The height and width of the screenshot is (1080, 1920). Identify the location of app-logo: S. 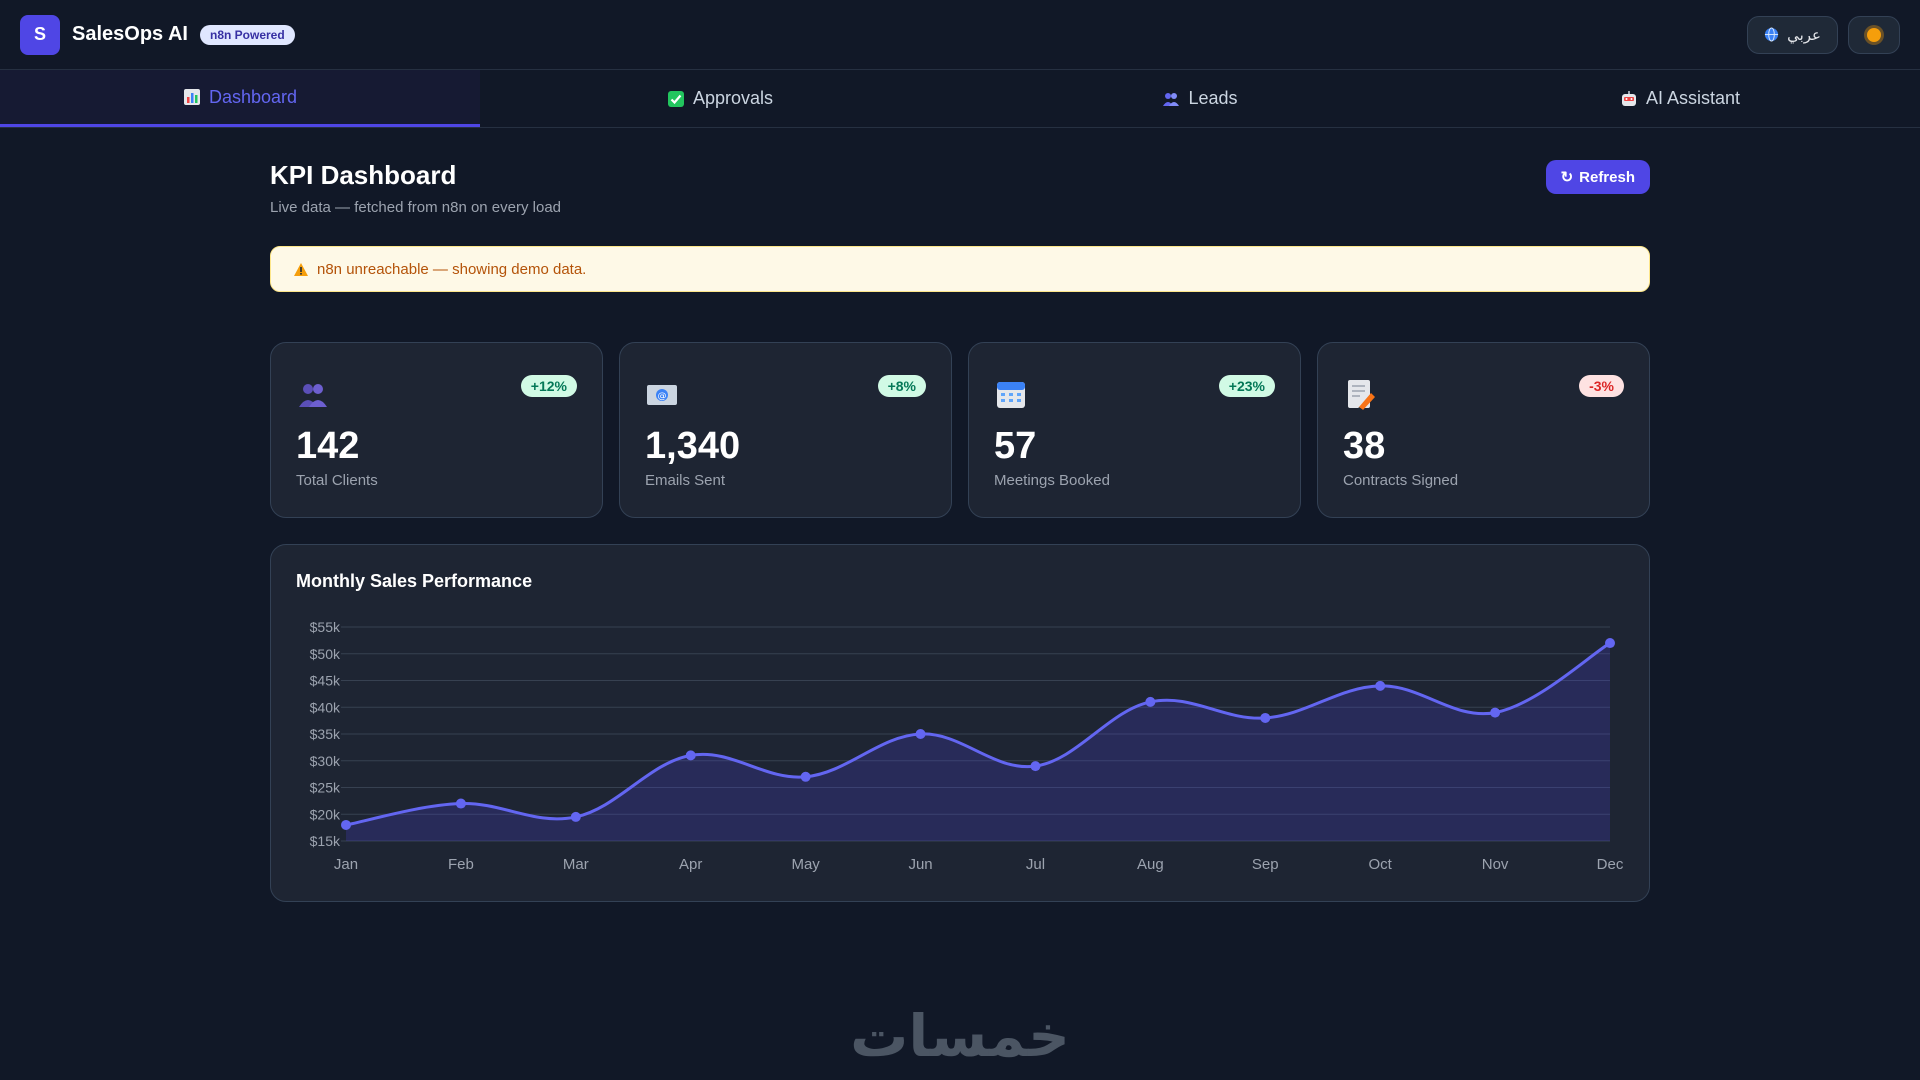
(40, 34).